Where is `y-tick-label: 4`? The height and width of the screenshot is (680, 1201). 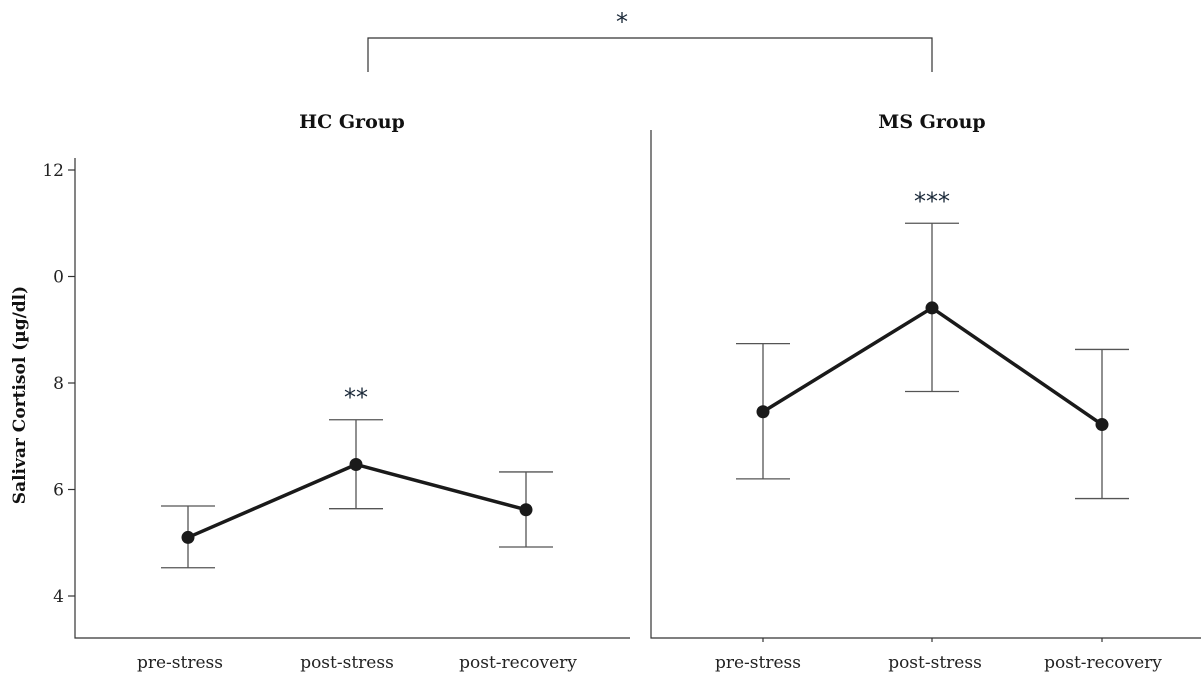 y-tick-label: 4 is located at coordinates (58, 597).